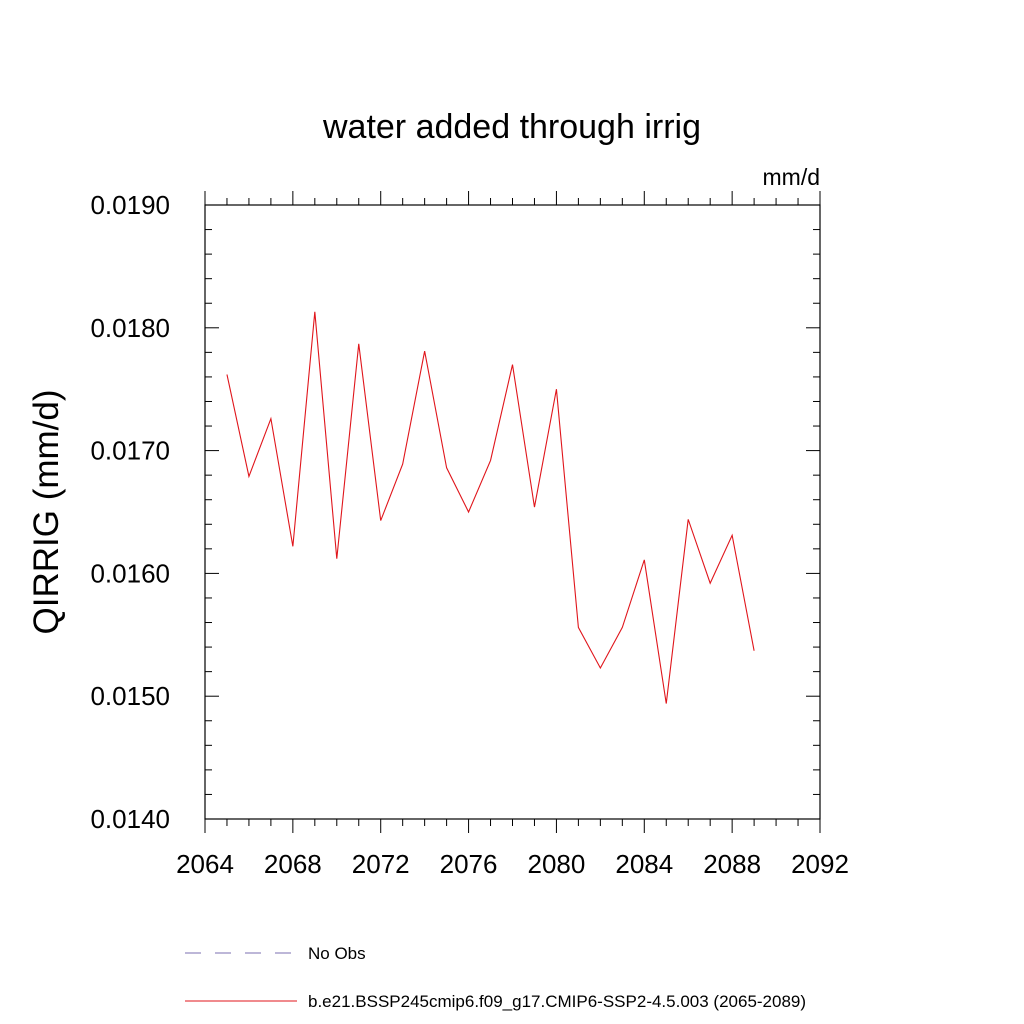  What do you see at coordinates (130, 819) in the screenshot?
I see `y-tick-label: 0.0140` at bounding box center [130, 819].